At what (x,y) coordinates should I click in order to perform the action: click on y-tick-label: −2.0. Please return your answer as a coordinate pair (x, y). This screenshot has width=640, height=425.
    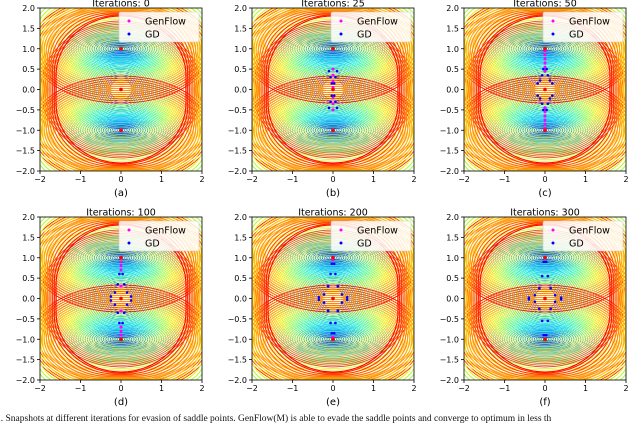
    Looking at the image, I should click on (449, 171).